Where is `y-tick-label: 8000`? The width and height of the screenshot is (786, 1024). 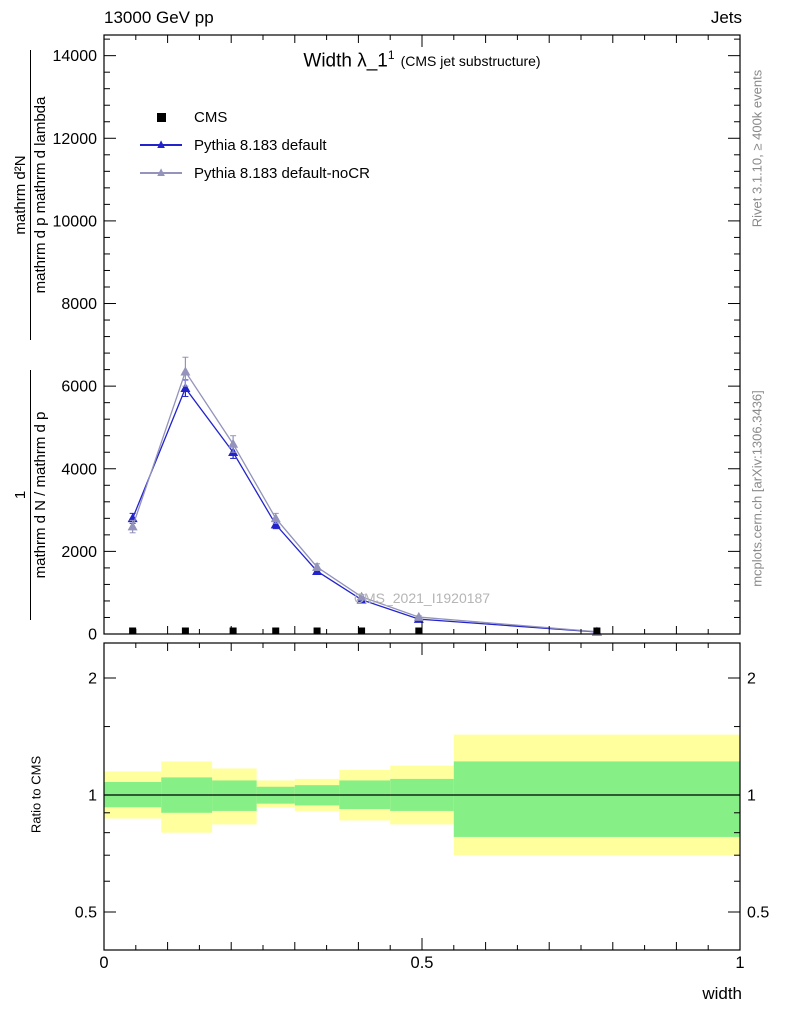
y-tick-label: 8000 is located at coordinates (79, 304).